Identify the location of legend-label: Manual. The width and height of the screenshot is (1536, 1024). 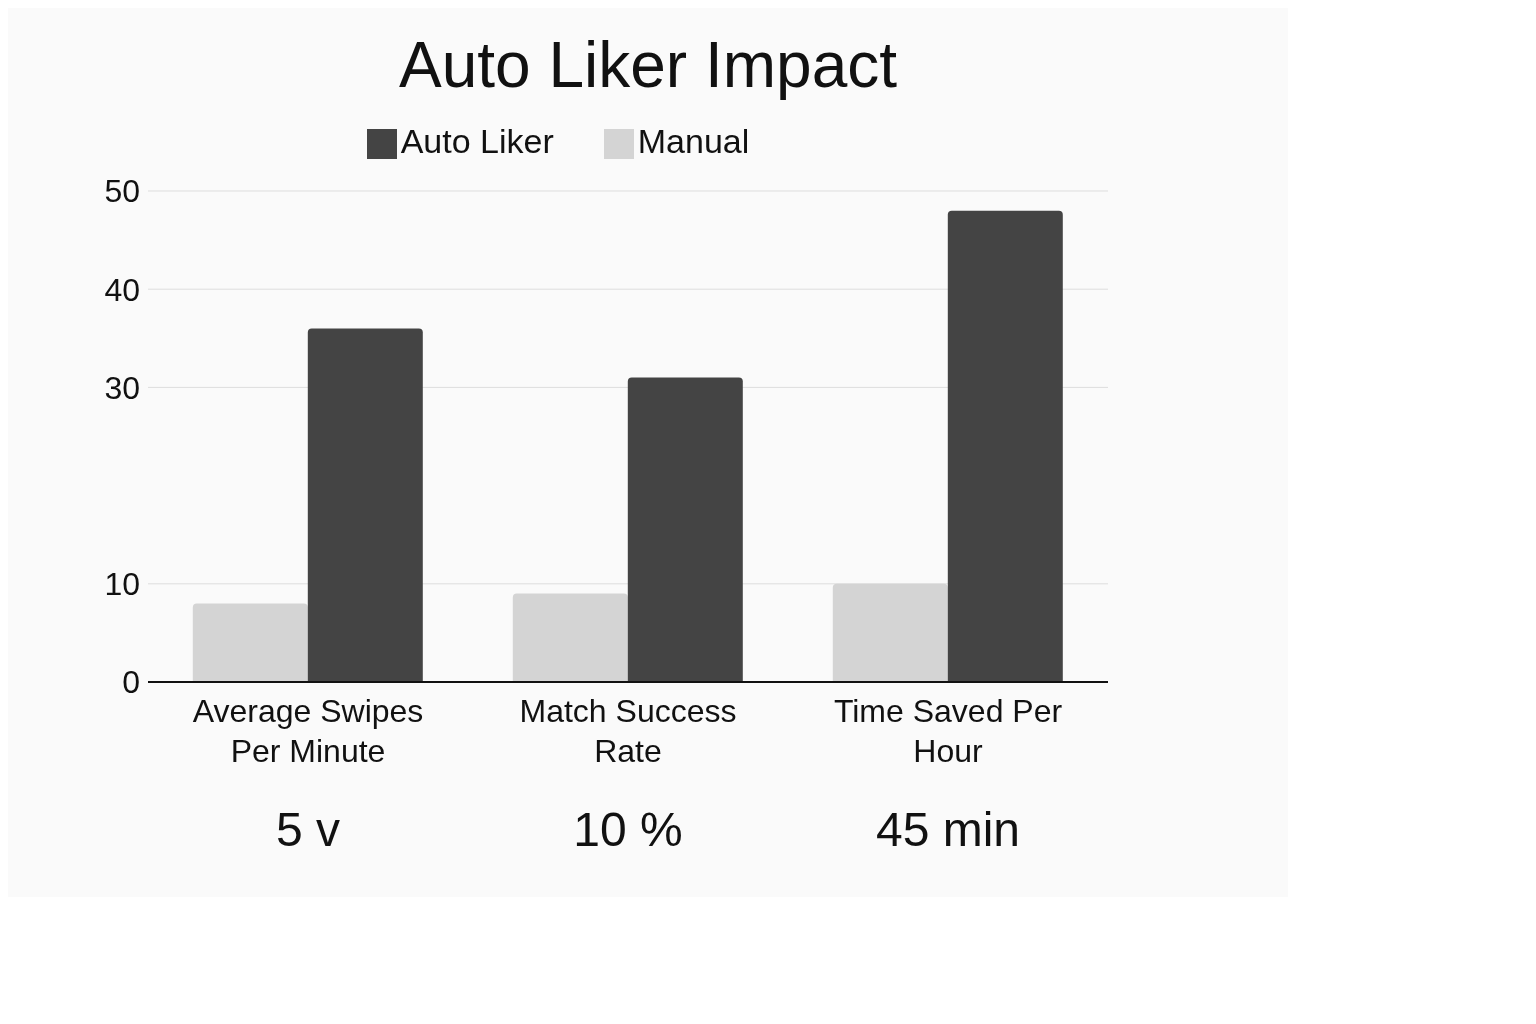
(693, 141).